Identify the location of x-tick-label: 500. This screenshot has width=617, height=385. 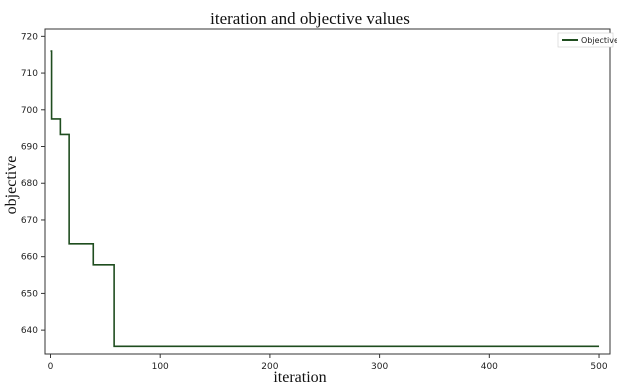
(598, 367).